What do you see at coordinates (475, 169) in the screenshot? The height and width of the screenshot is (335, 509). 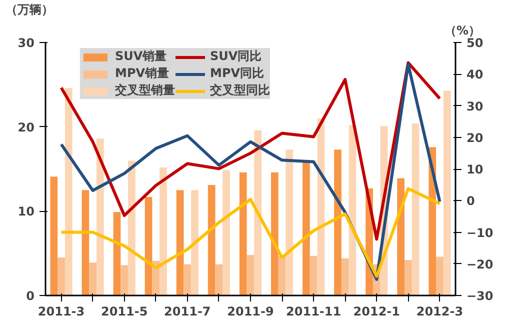 I see `y2-tick-label: 10` at bounding box center [475, 169].